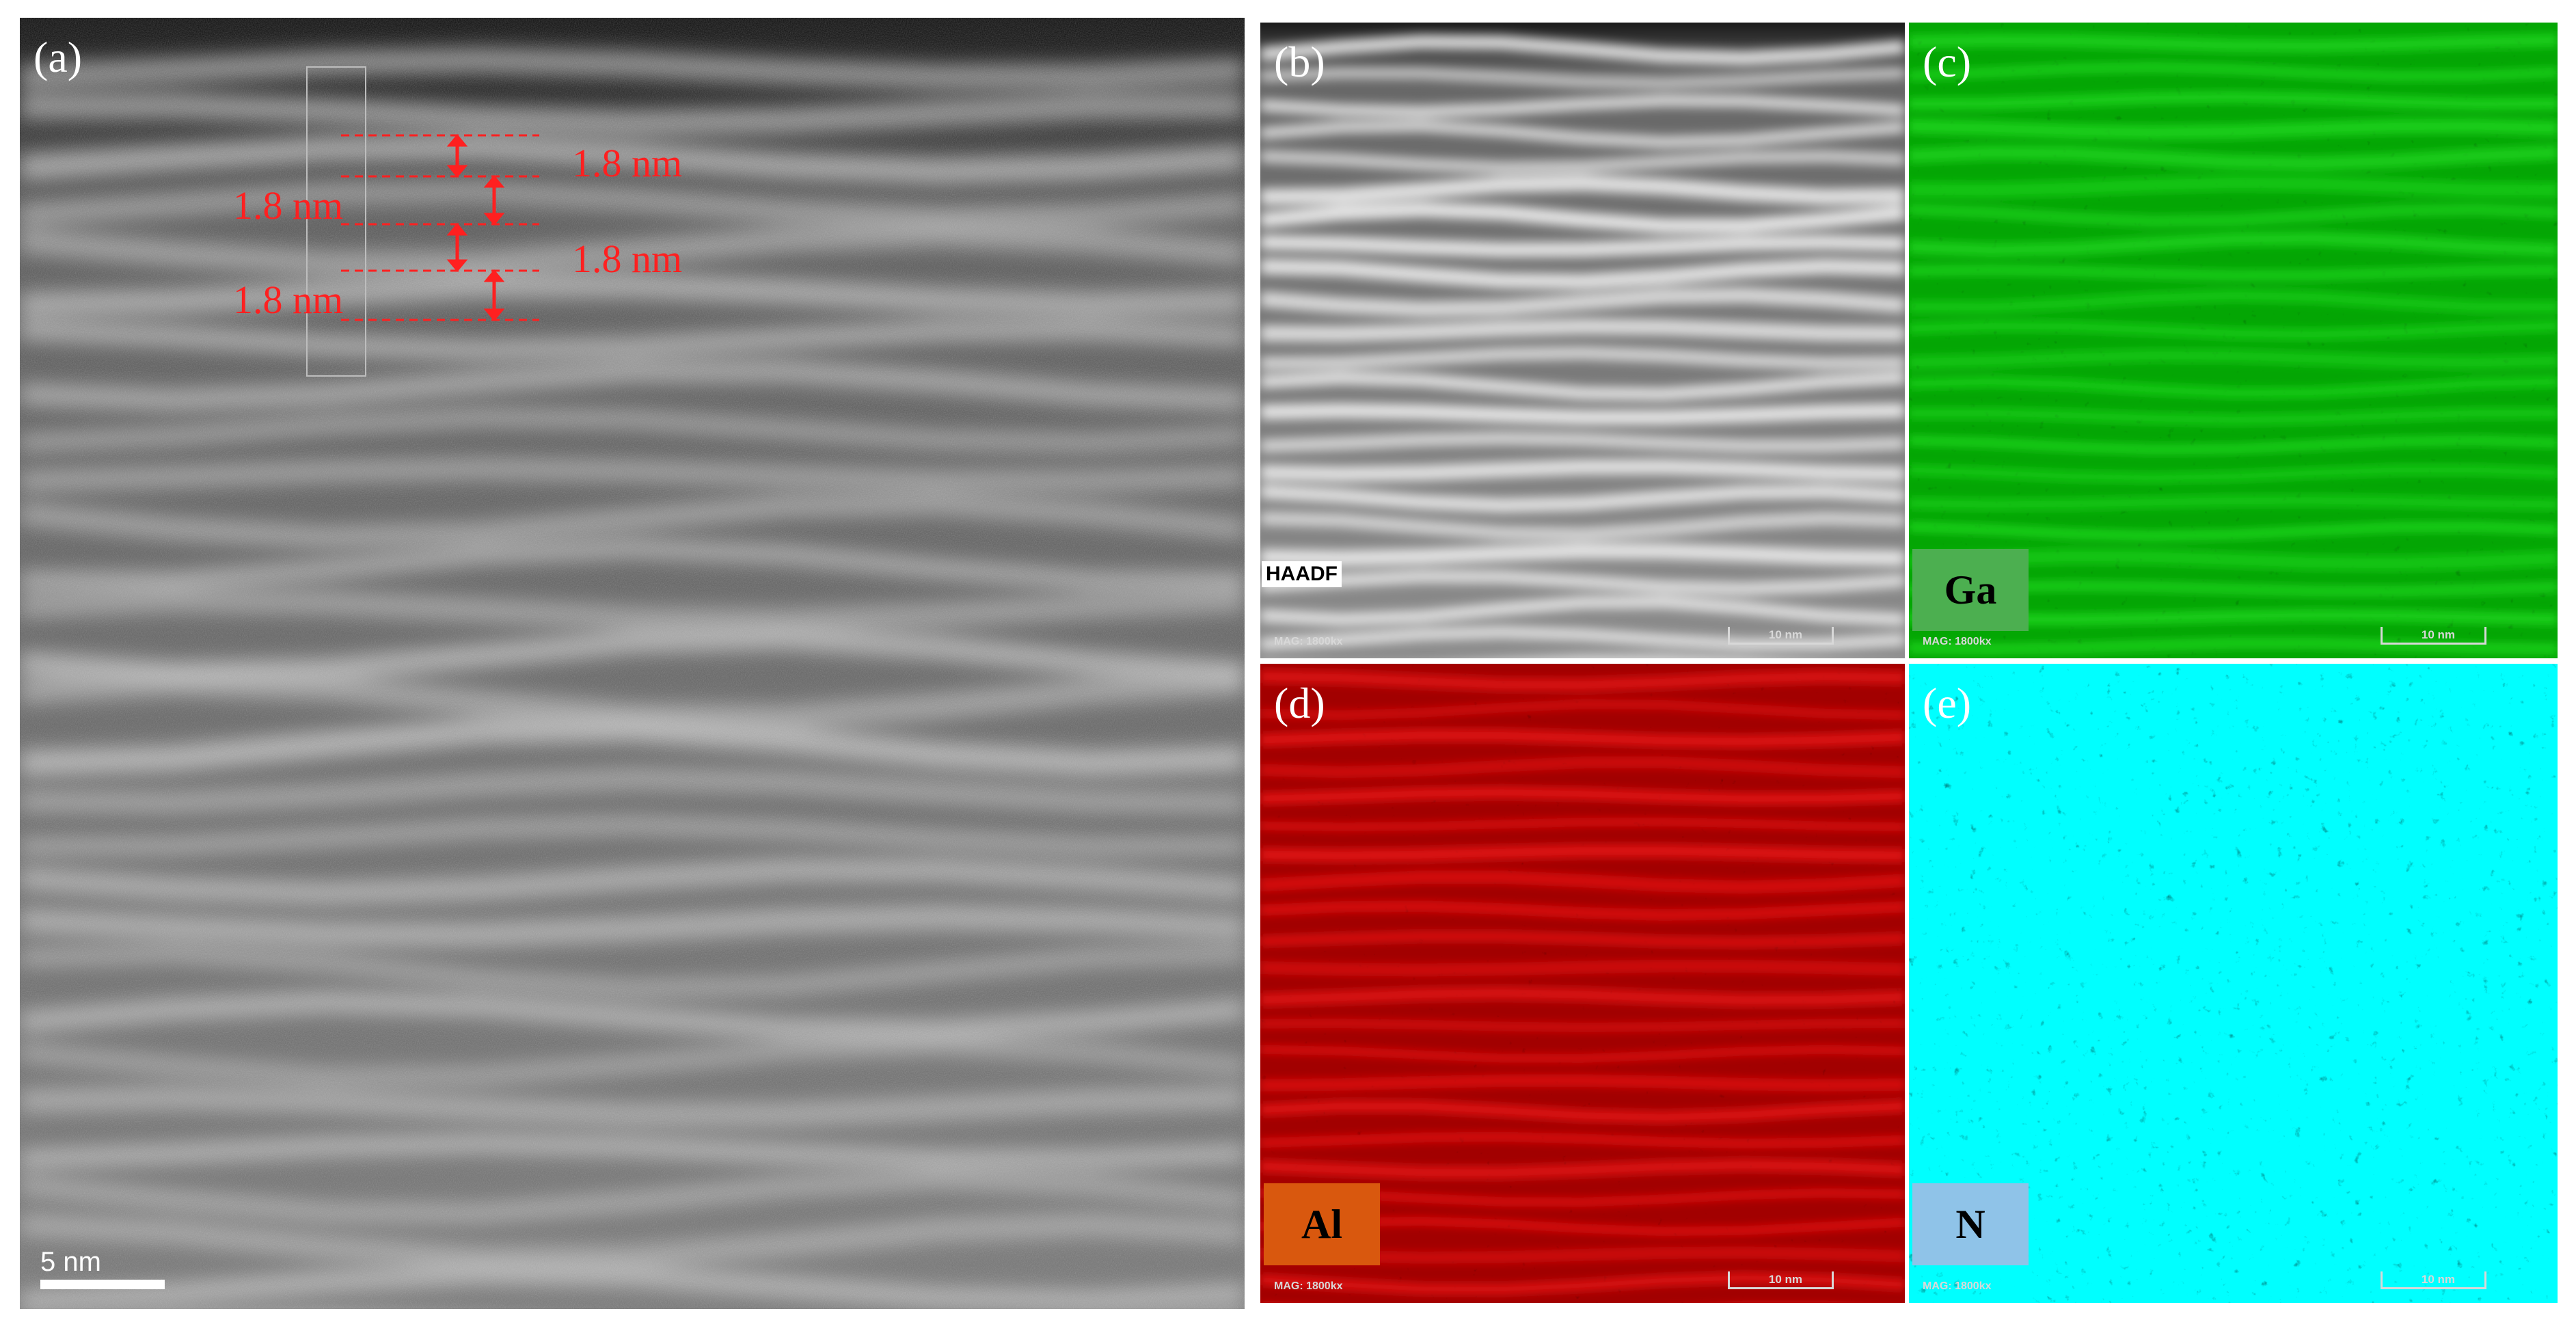  I want to click on scale-bar-d, so click(1781, 1280).